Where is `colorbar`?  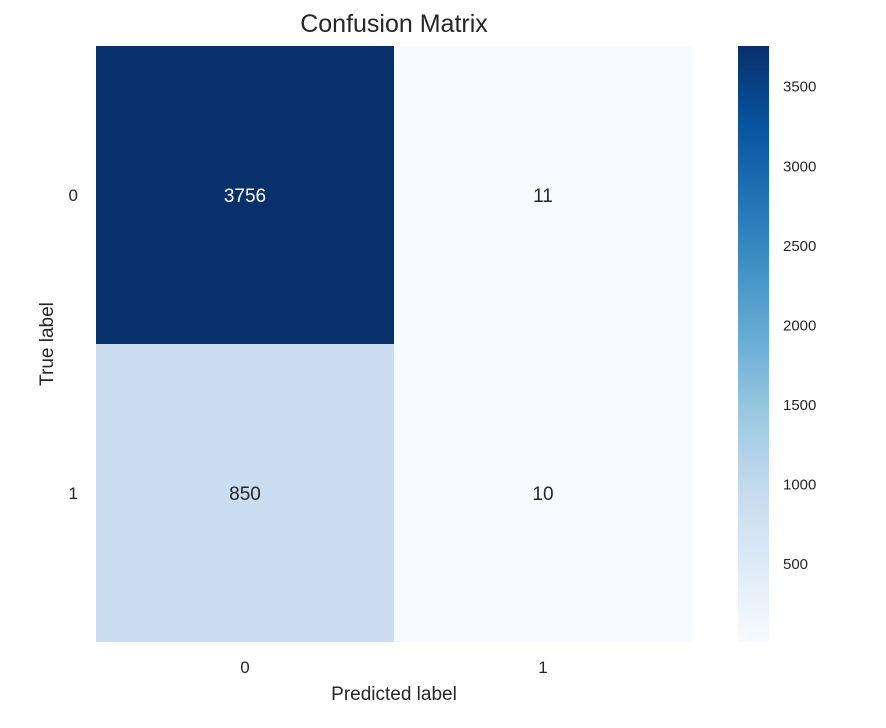 colorbar is located at coordinates (753, 344).